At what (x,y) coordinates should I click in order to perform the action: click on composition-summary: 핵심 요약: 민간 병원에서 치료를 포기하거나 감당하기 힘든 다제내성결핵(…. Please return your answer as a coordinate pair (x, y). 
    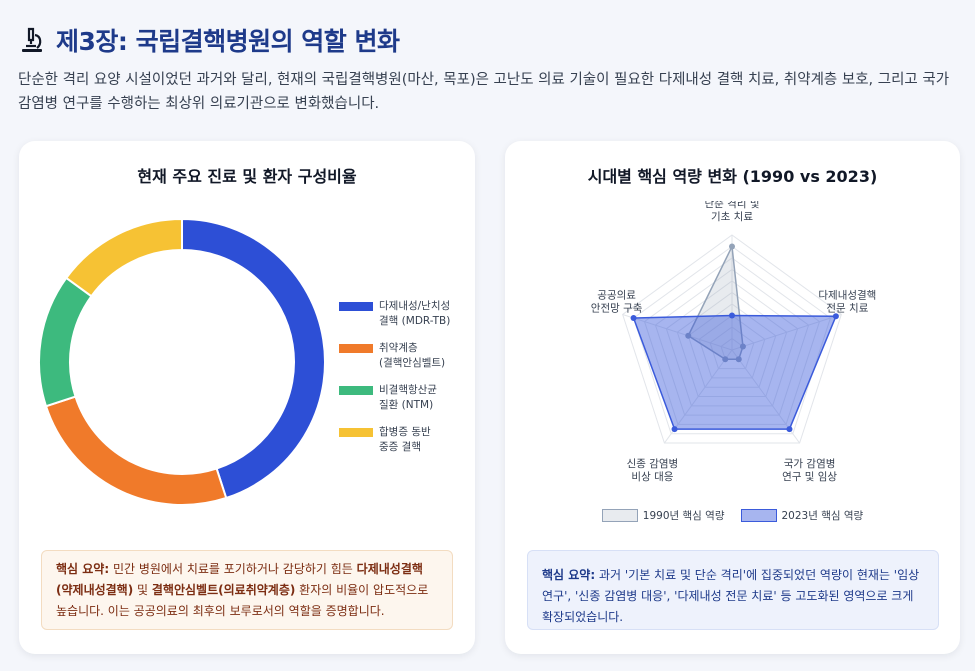
    Looking at the image, I should click on (247, 590).